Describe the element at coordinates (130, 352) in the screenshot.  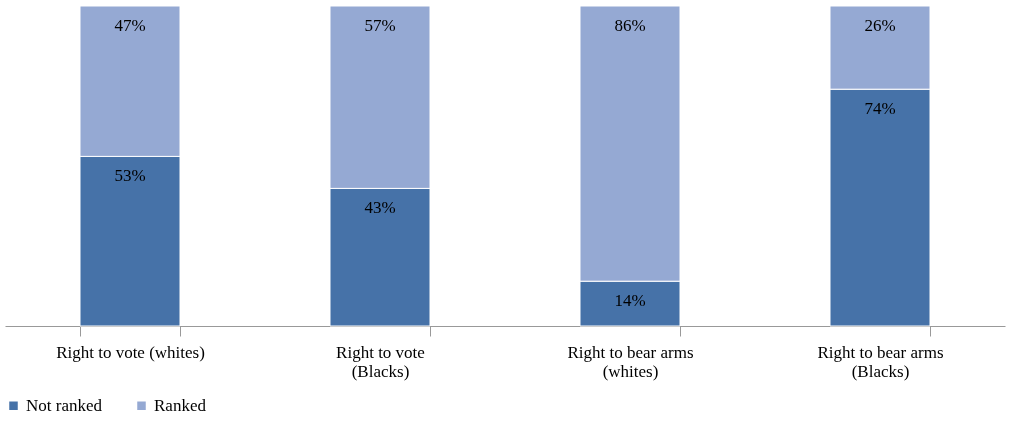
I see `x-tick-label: Right to vote (whites)` at that location.